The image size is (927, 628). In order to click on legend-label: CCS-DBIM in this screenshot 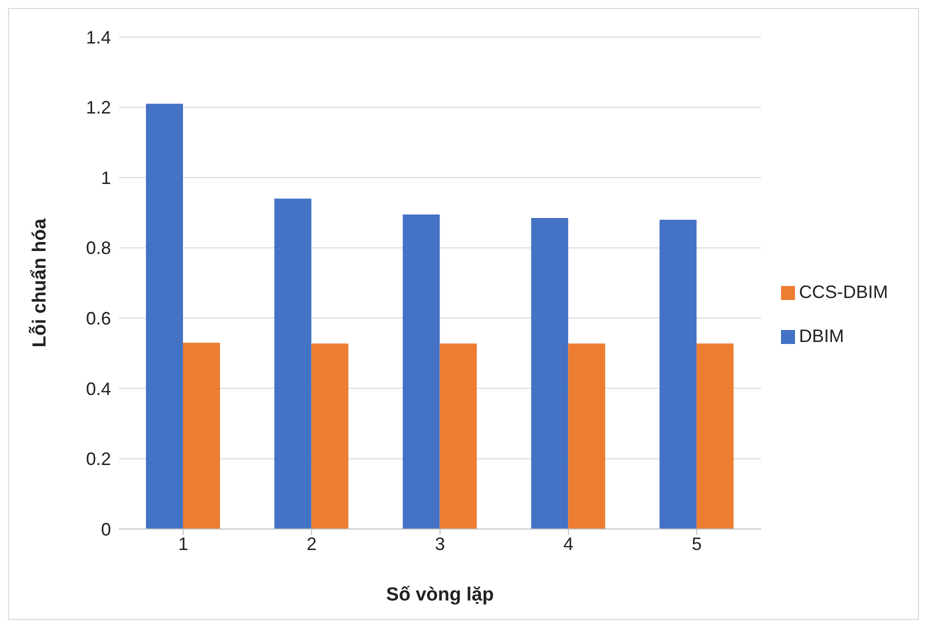, I will do `click(843, 292)`.